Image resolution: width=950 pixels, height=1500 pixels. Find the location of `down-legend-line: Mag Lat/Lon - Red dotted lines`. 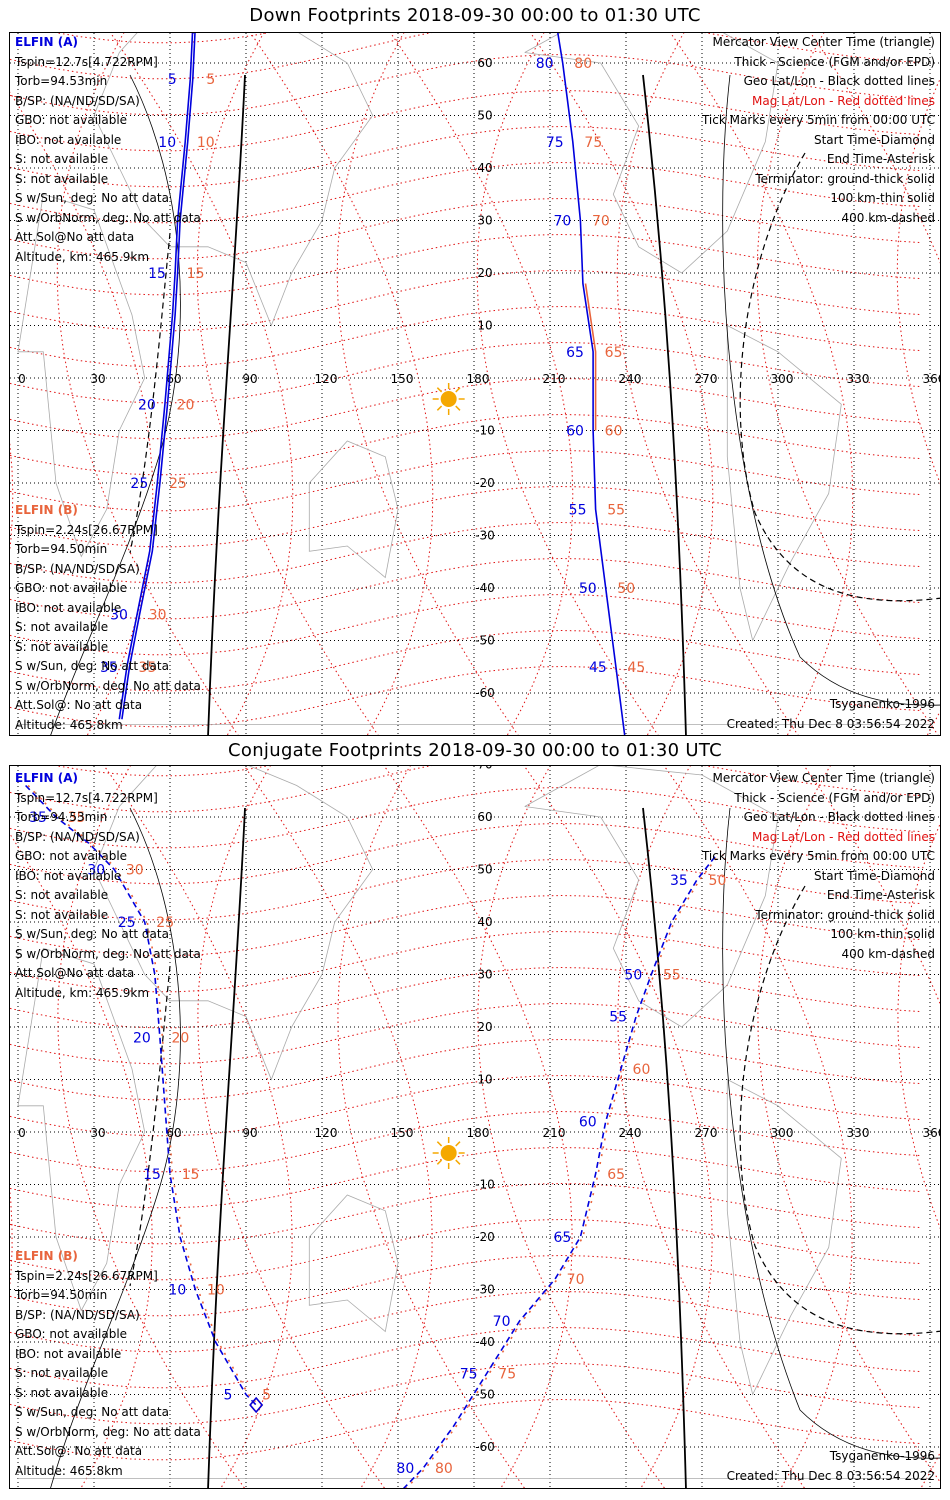

down-legend-line: Mag Lat/Lon - Red dotted lines is located at coordinates (843, 100).